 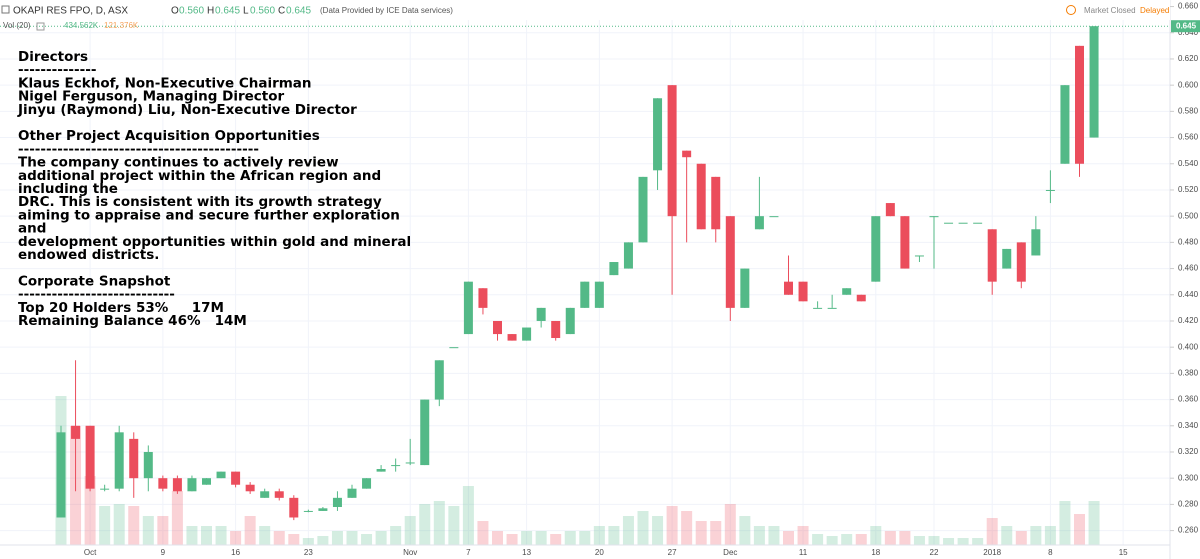 I want to click on y-tick-label: 0.500, so click(x=1188, y=215).